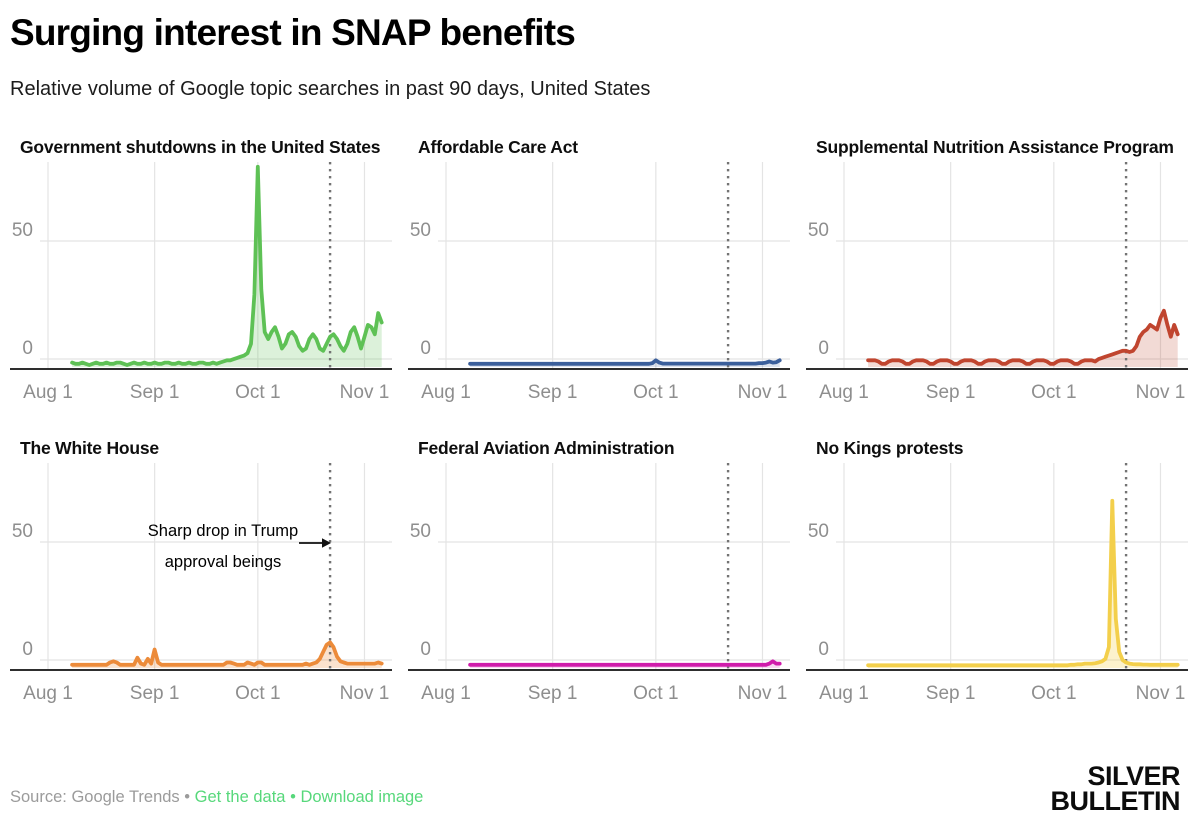  Describe the element at coordinates (1133, 776) in the screenshot. I see `logo-line-1: SILVER` at that location.